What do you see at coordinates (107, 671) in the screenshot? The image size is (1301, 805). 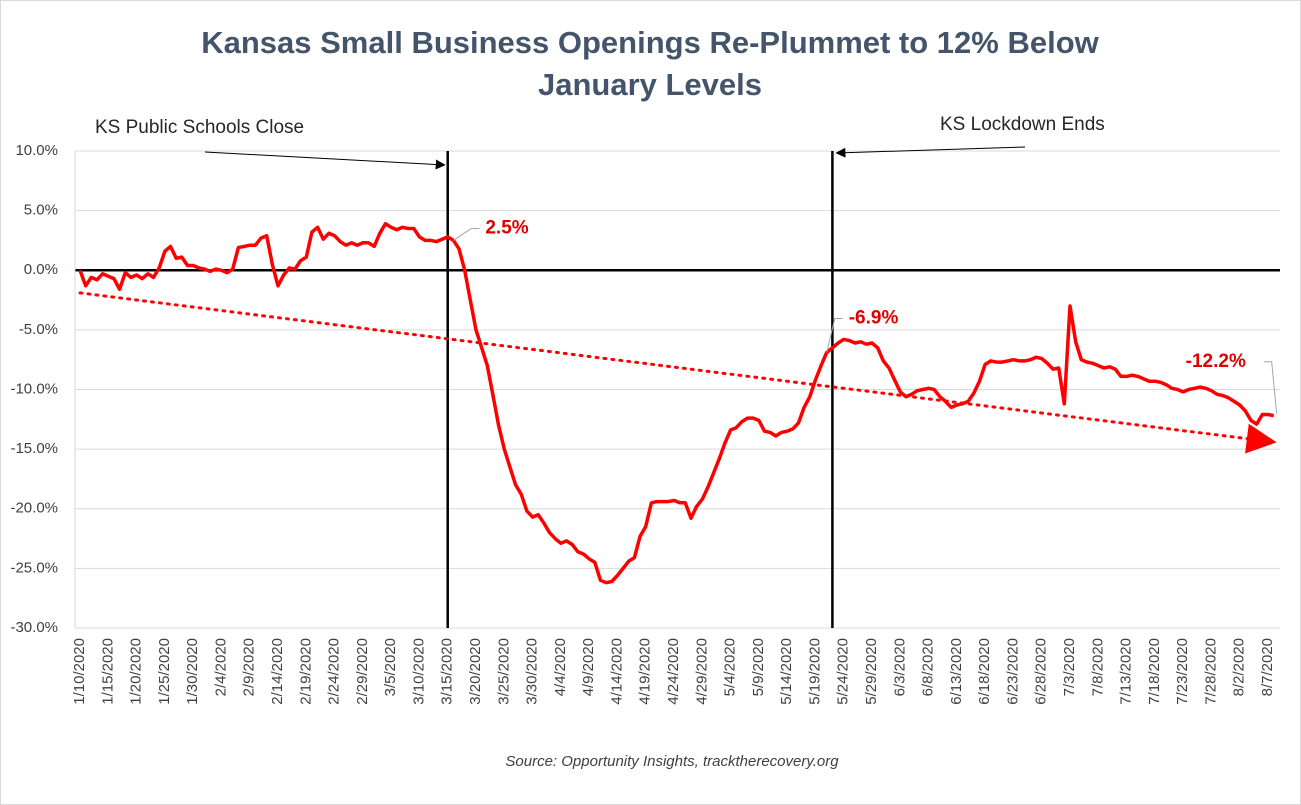 I see `x-tick-label: 1/15/2020` at bounding box center [107, 671].